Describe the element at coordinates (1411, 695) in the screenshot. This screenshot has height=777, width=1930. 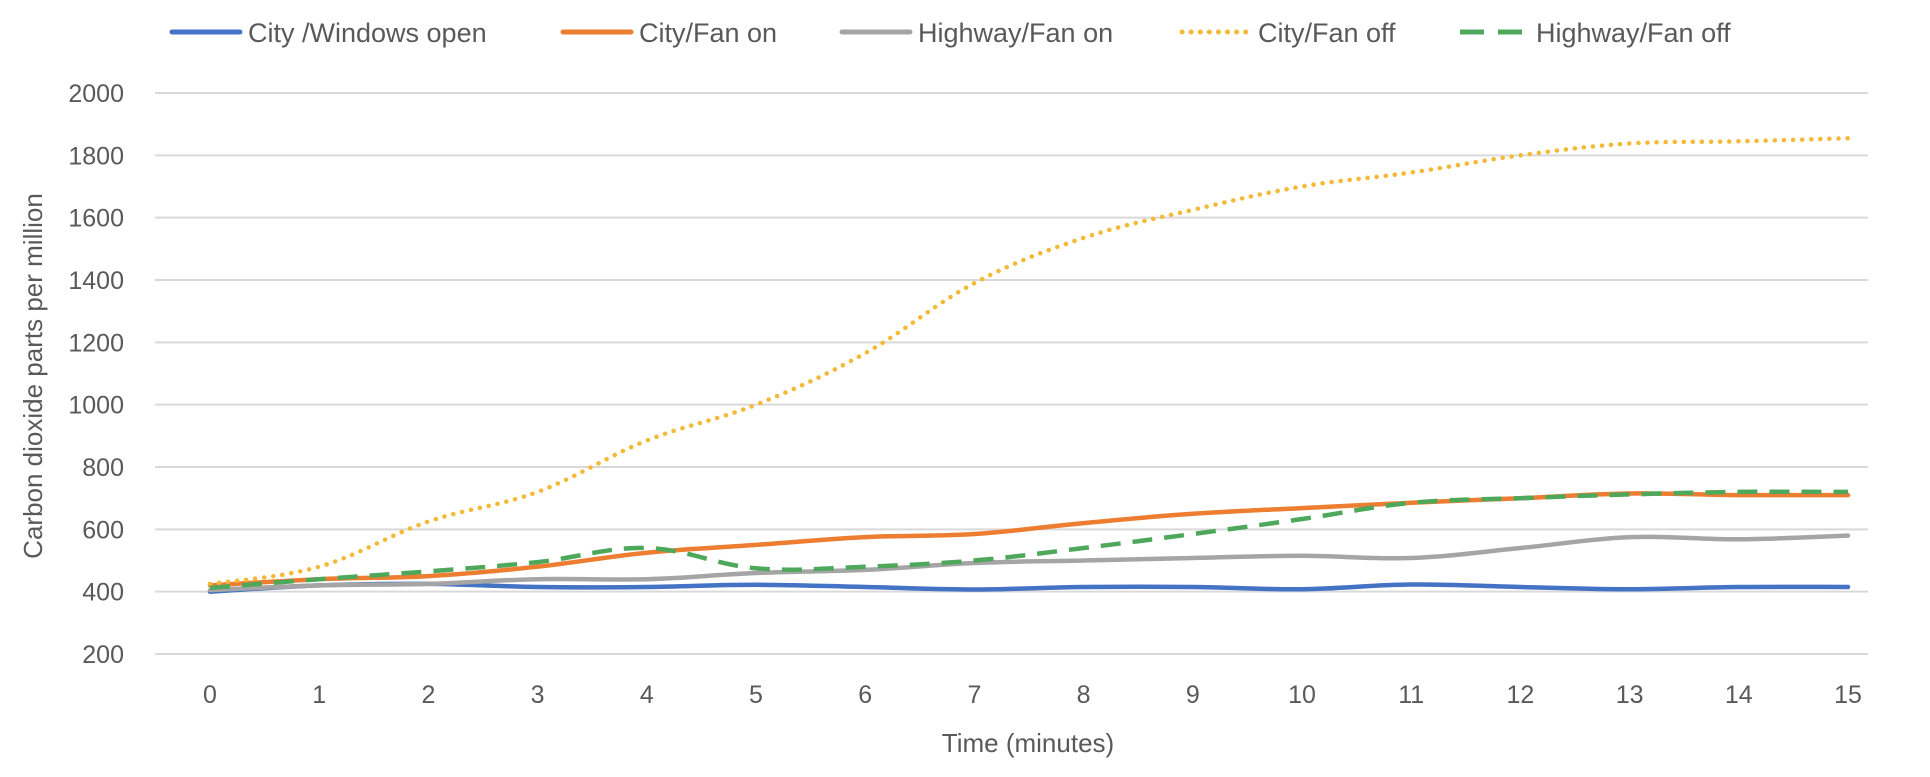
I see `x-tick-label: 11` at that location.